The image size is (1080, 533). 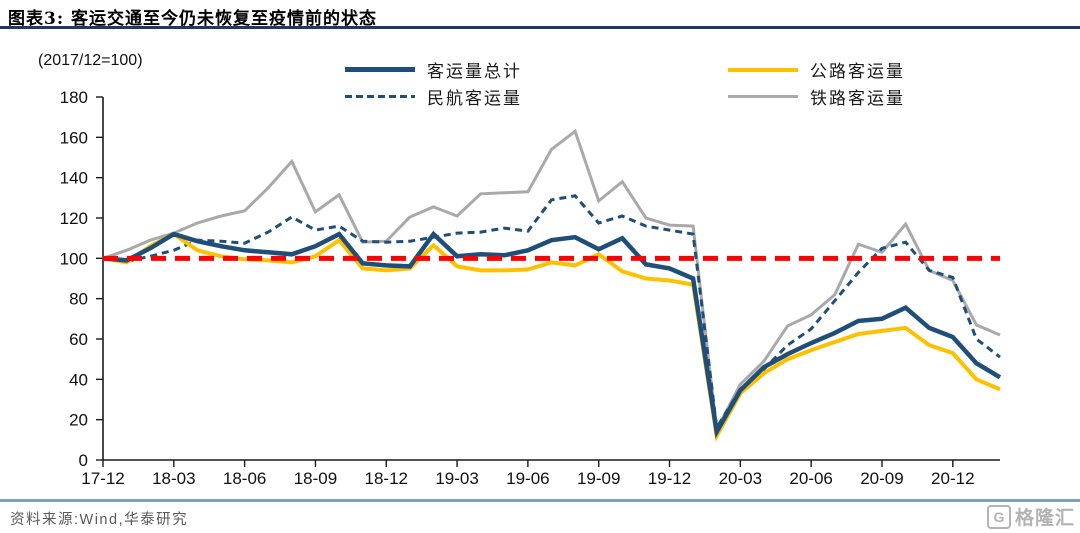 I want to click on x-tick-label: 20-12, so click(x=952, y=478).